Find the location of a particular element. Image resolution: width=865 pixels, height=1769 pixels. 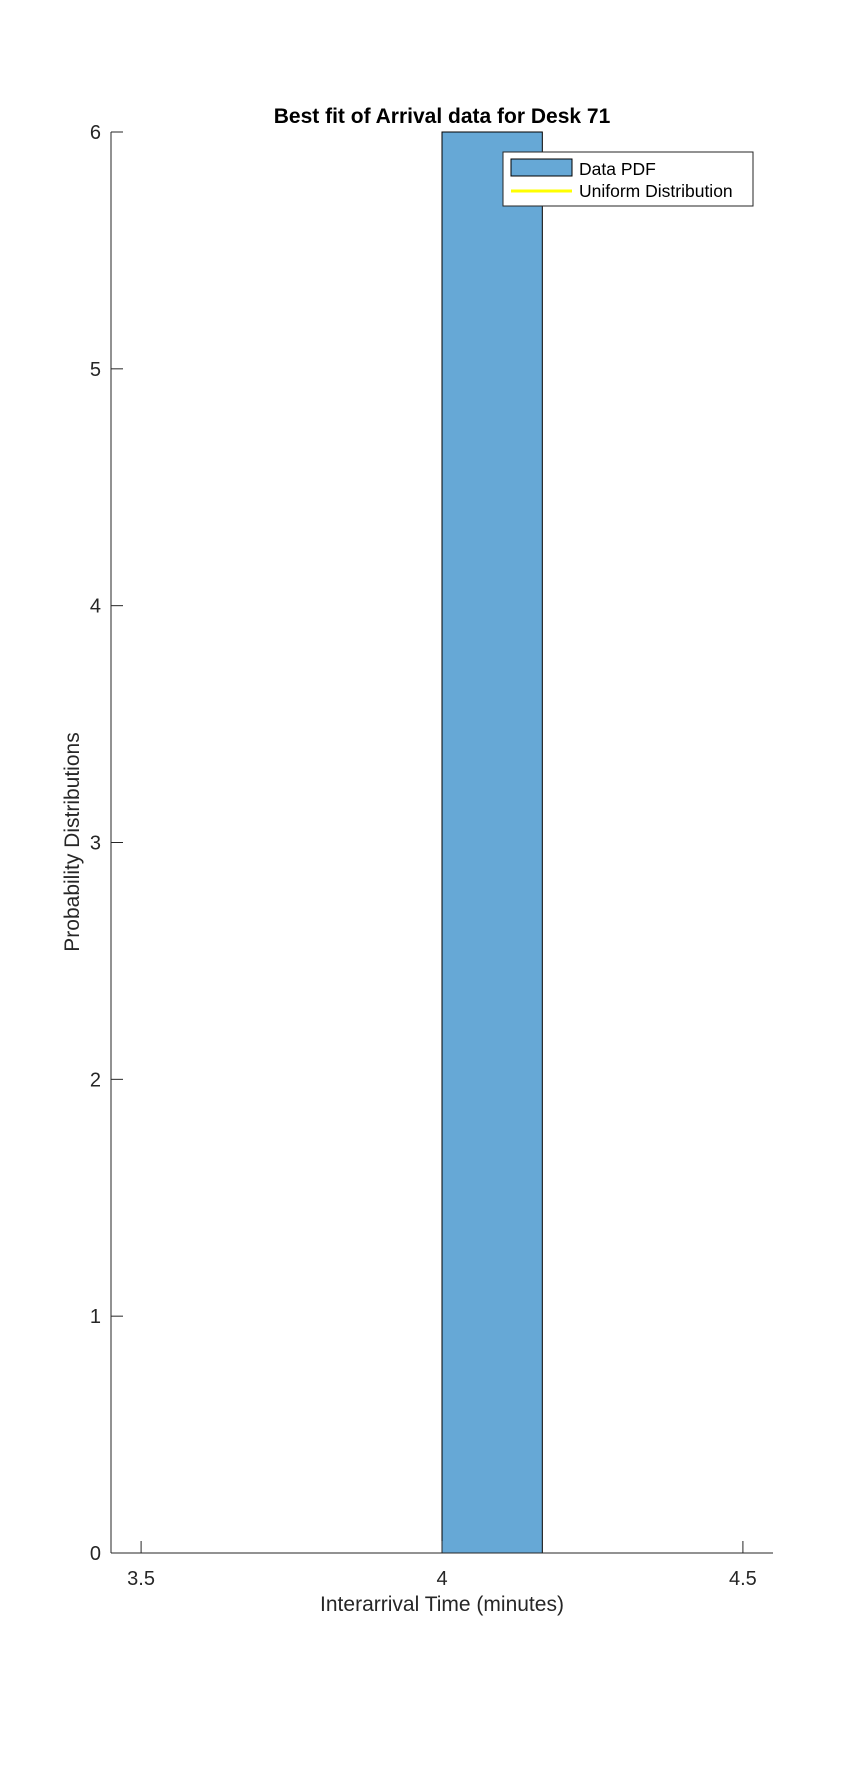

y-tick-label: 4 is located at coordinates (95, 607).